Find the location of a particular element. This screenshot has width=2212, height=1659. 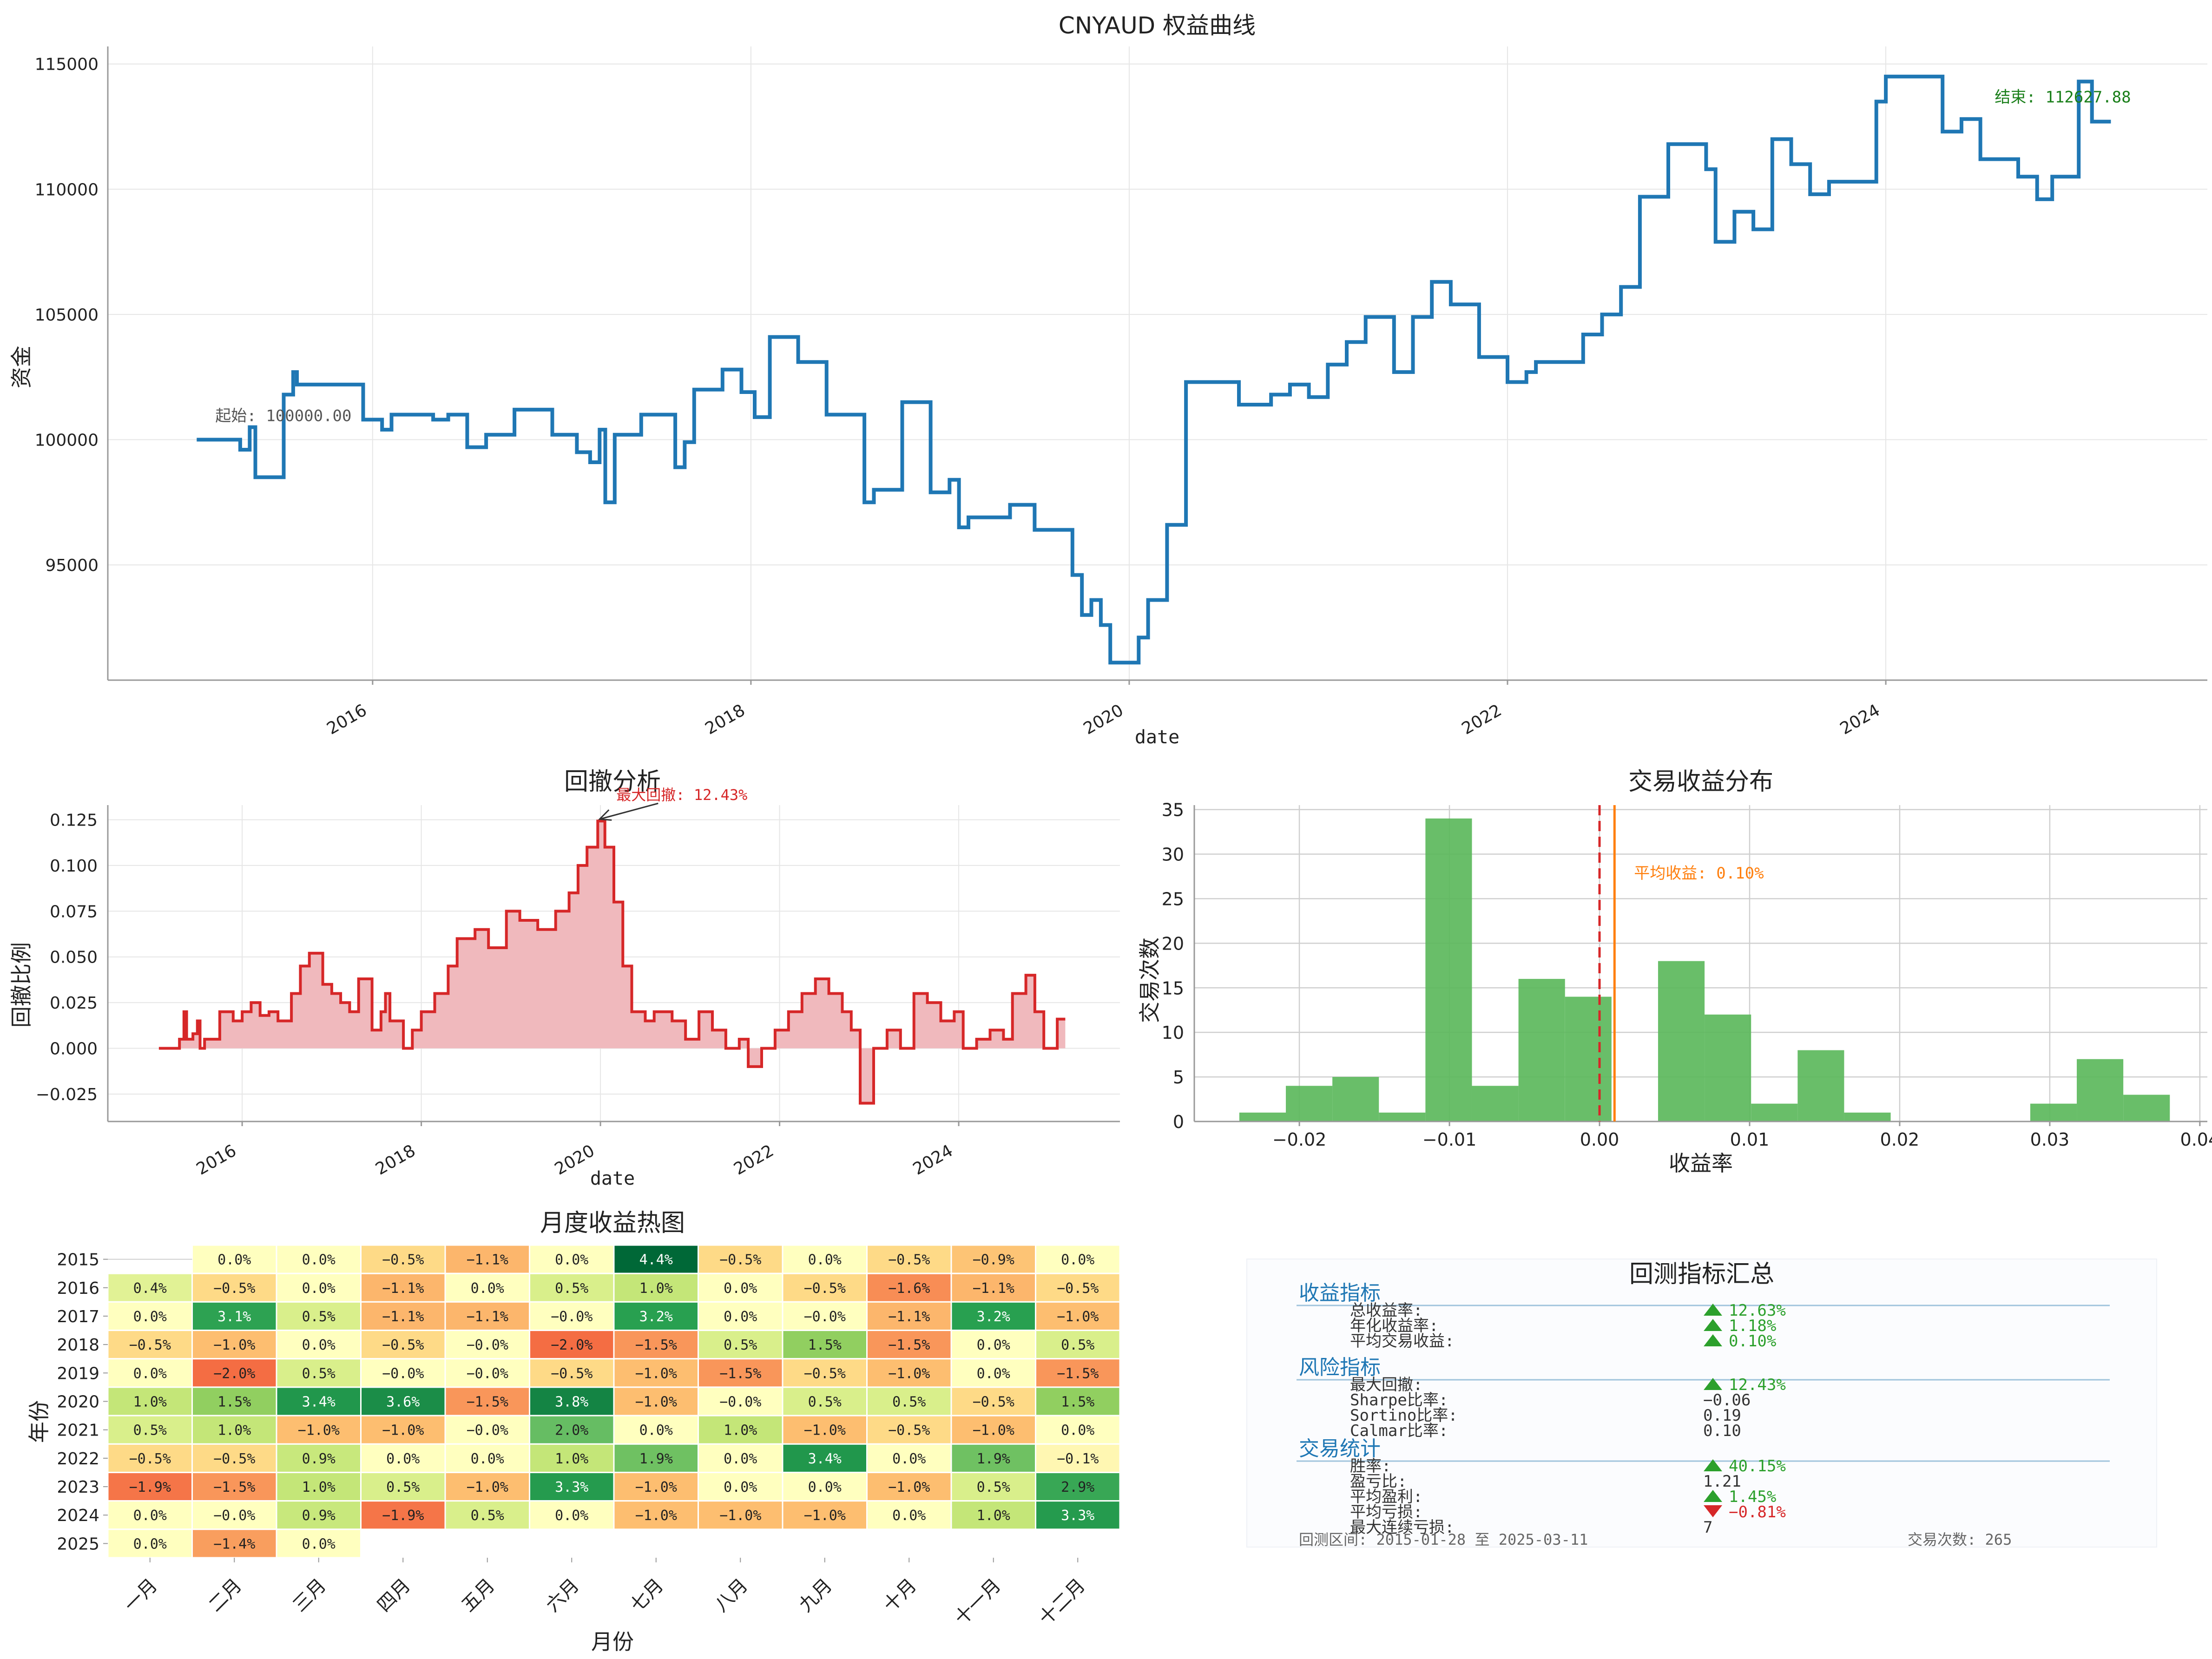

drawdown-x-tick-label: 2018 is located at coordinates (395, 1160).